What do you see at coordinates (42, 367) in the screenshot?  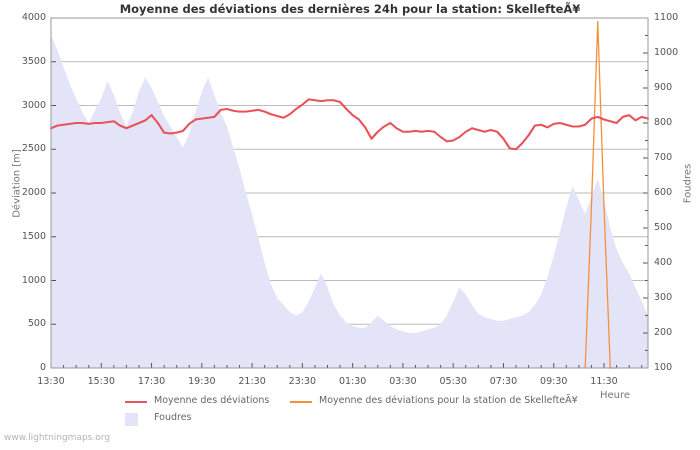 I see `y-axis-left-tick-label: 0` at bounding box center [42, 367].